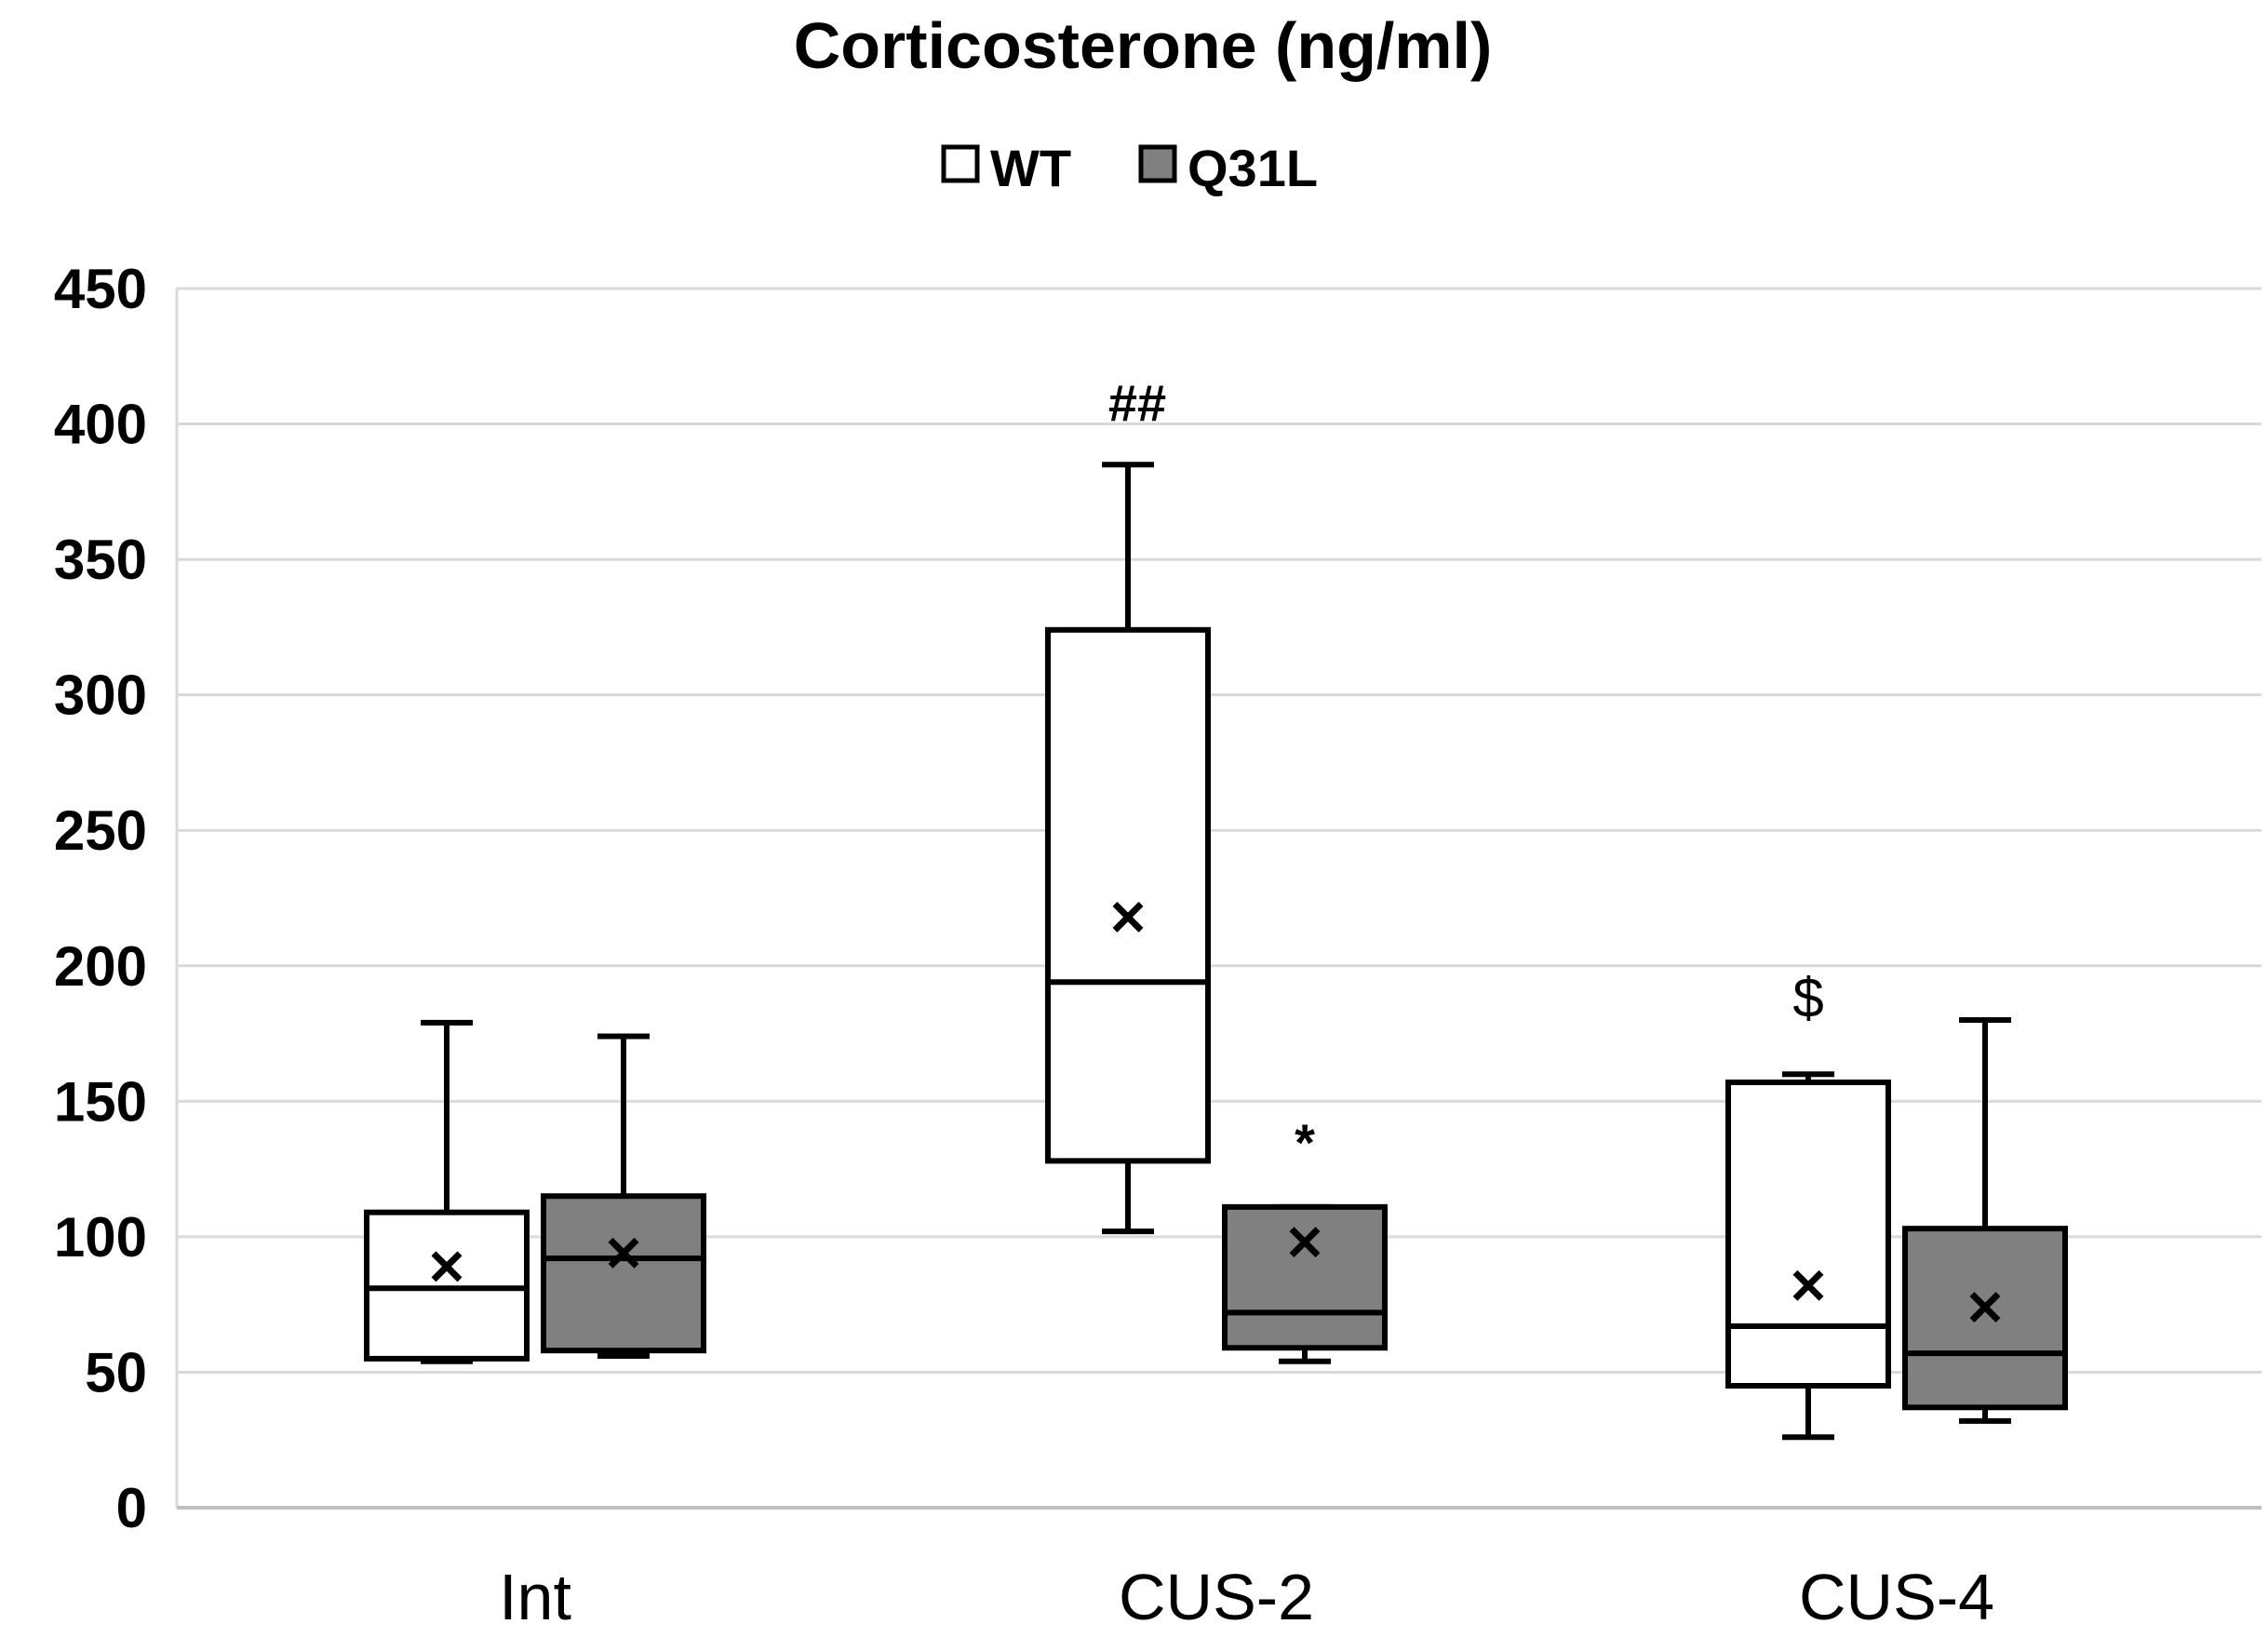 Image resolution: width=2268 pixels, height=1651 pixels. What do you see at coordinates (100, 830) in the screenshot?
I see `y-tick-label: 250` at bounding box center [100, 830].